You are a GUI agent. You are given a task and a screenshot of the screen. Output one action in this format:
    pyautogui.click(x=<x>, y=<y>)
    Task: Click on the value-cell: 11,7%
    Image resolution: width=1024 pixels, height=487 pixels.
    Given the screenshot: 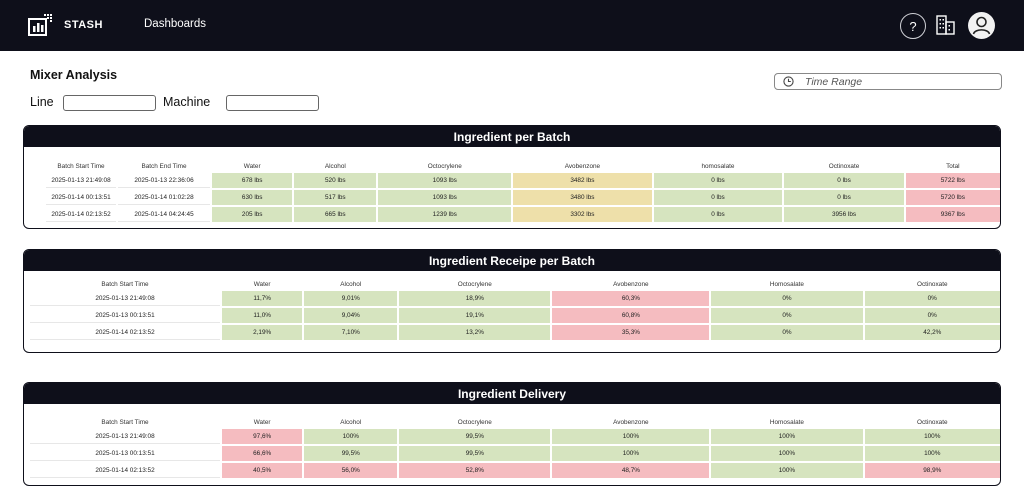 What is the action you would take?
    pyautogui.click(x=262, y=298)
    